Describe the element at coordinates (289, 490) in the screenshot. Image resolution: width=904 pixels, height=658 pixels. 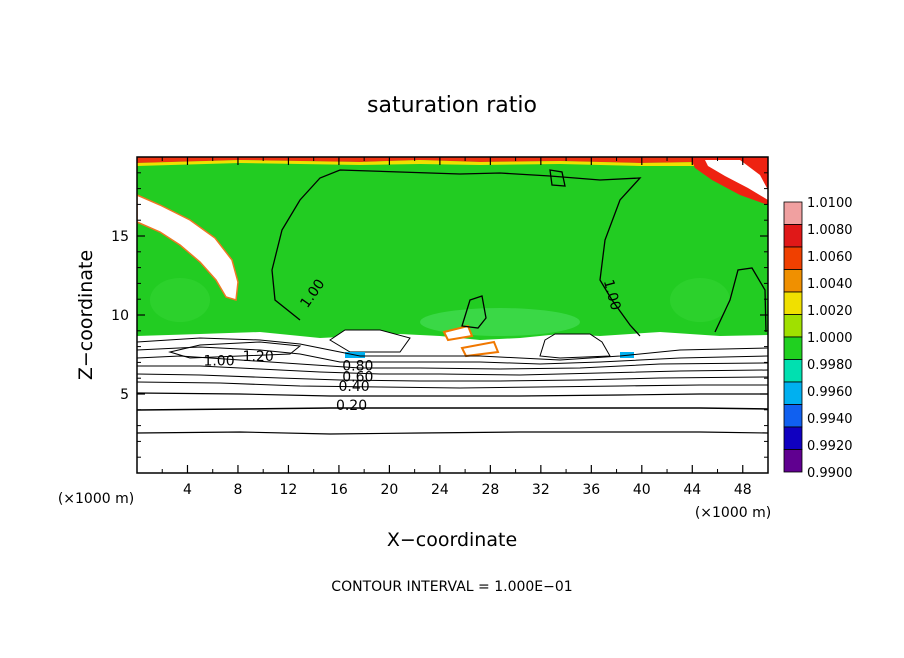
I see `x-tick-label: 12` at that location.